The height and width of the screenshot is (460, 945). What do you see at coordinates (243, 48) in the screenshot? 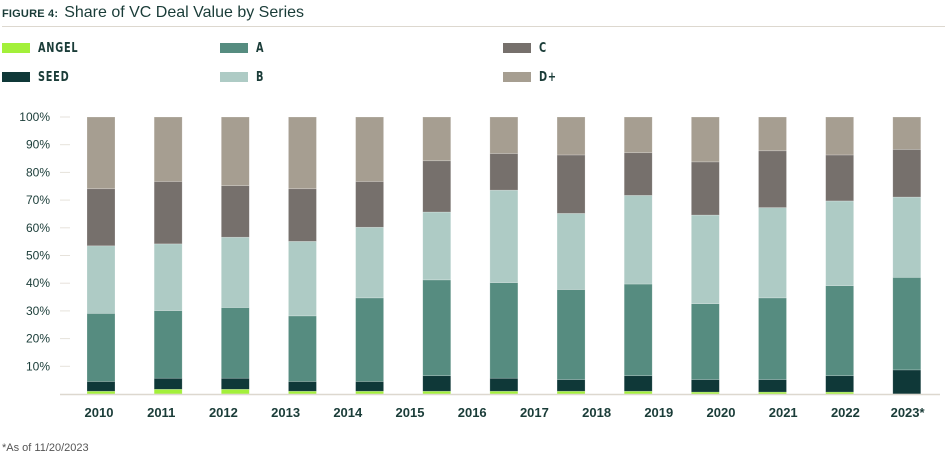
I see `legend-item-a: A` at bounding box center [243, 48].